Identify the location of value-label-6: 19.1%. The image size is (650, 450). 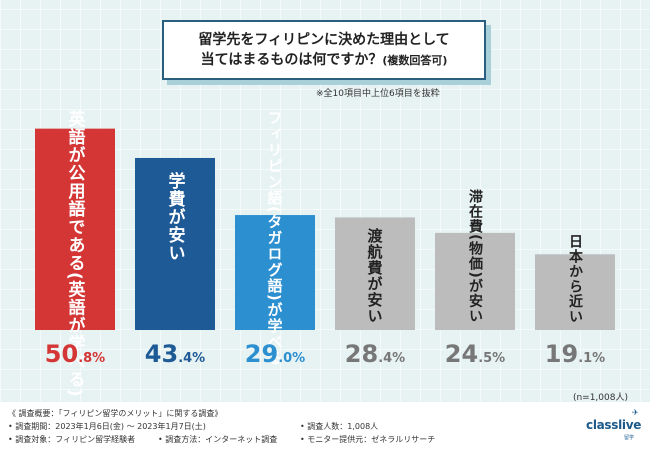
(575, 354).